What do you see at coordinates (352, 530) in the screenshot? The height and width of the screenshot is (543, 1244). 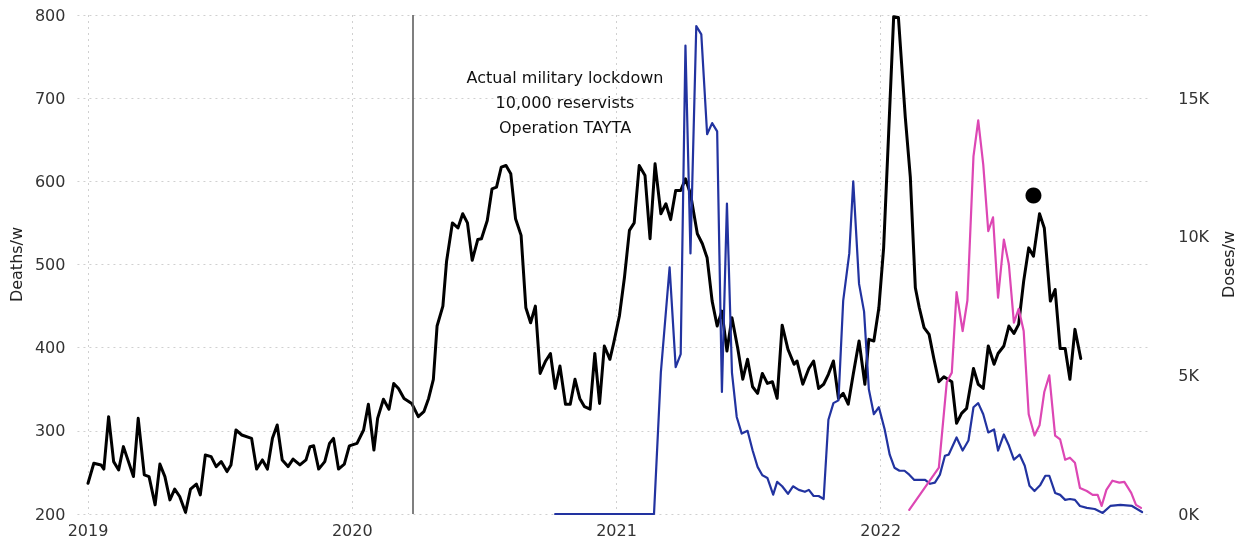 I see `x-tick-label: 2020` at bounding box center [352, 530].